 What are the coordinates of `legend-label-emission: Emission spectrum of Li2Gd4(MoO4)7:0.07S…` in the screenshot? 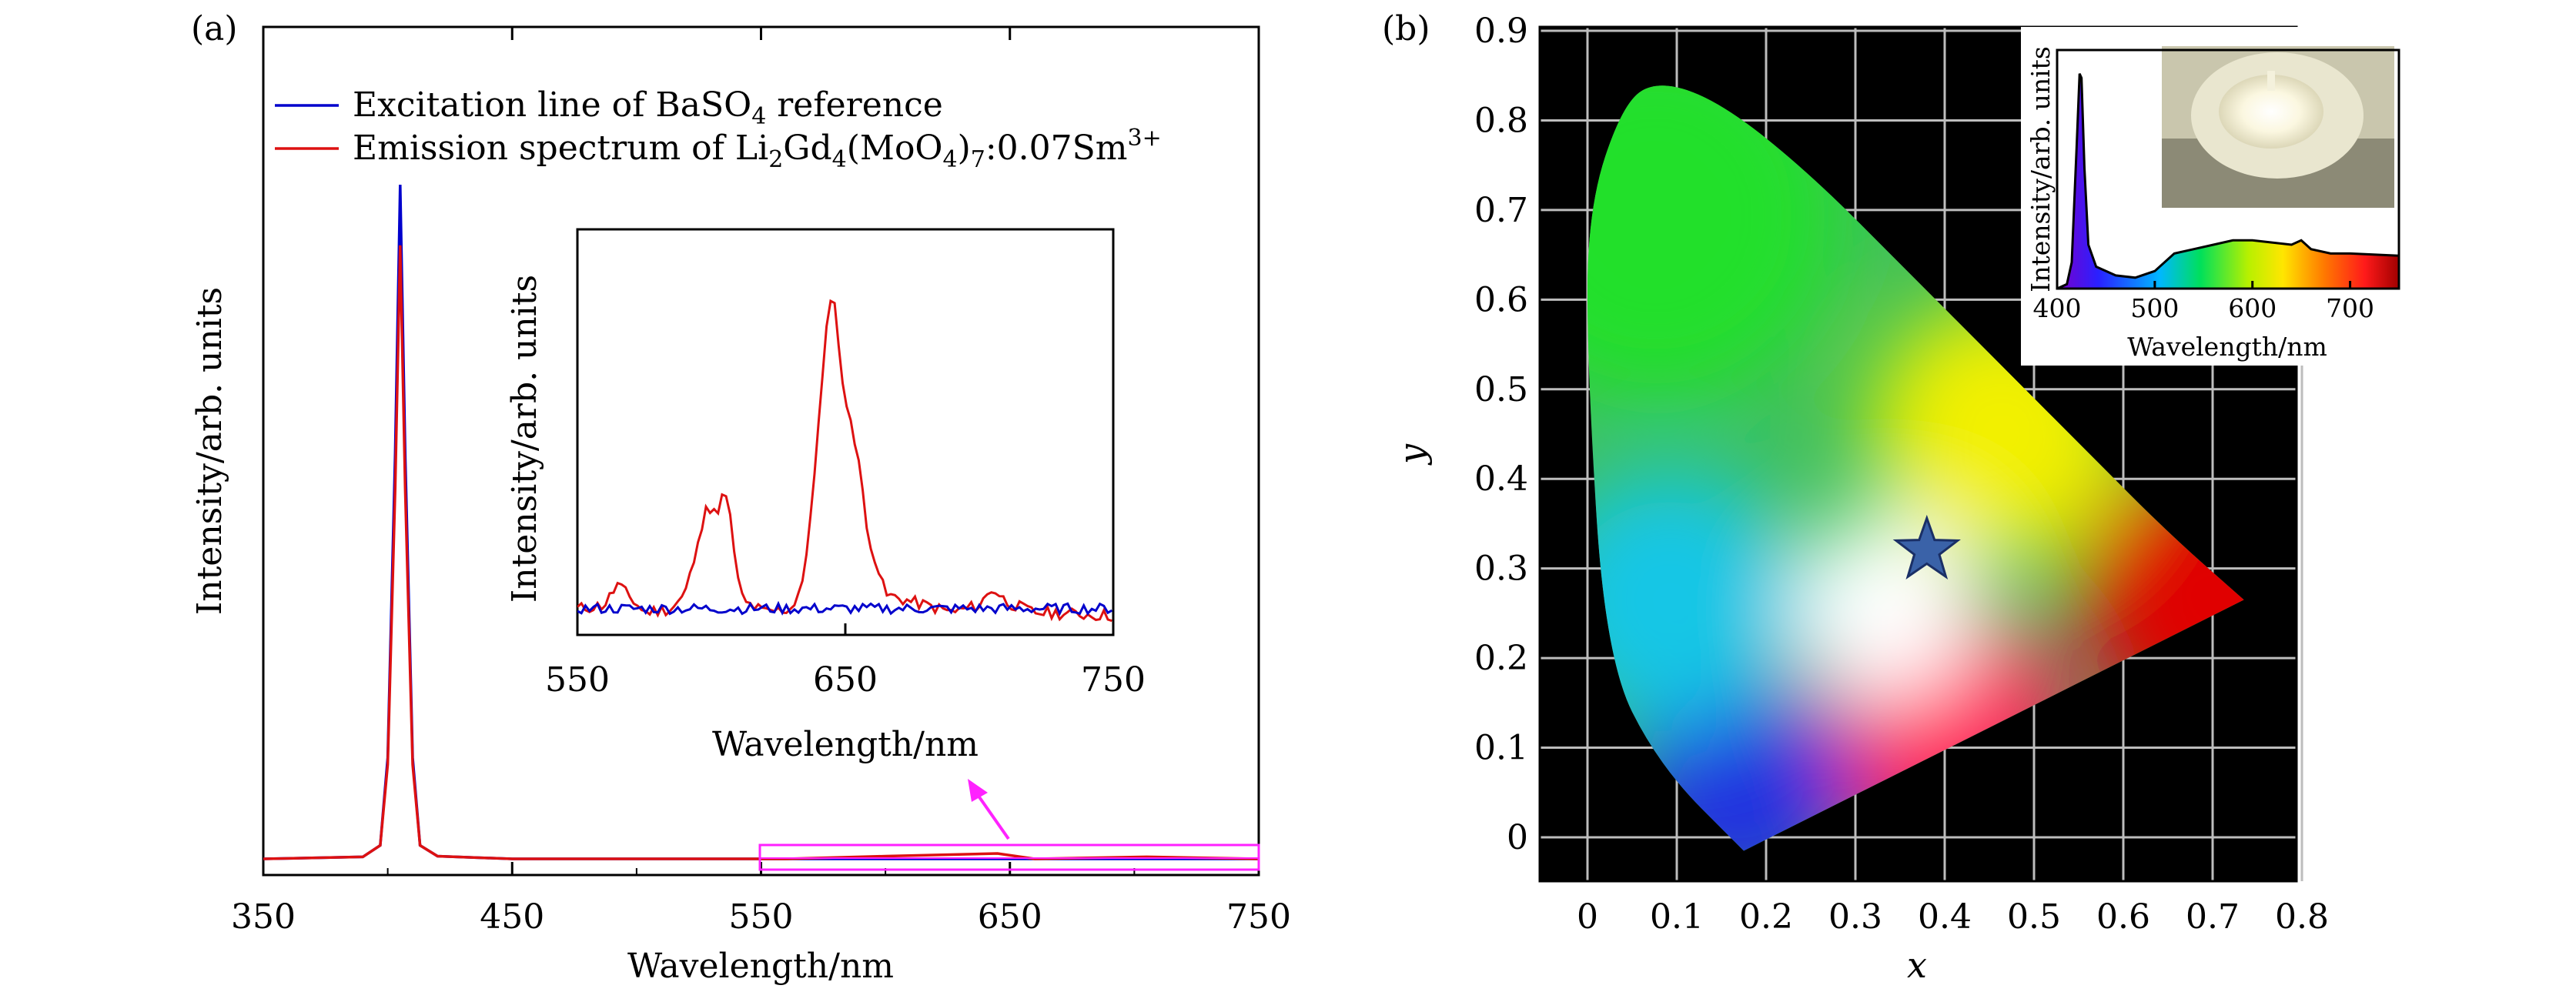 It's located at (758, 149).